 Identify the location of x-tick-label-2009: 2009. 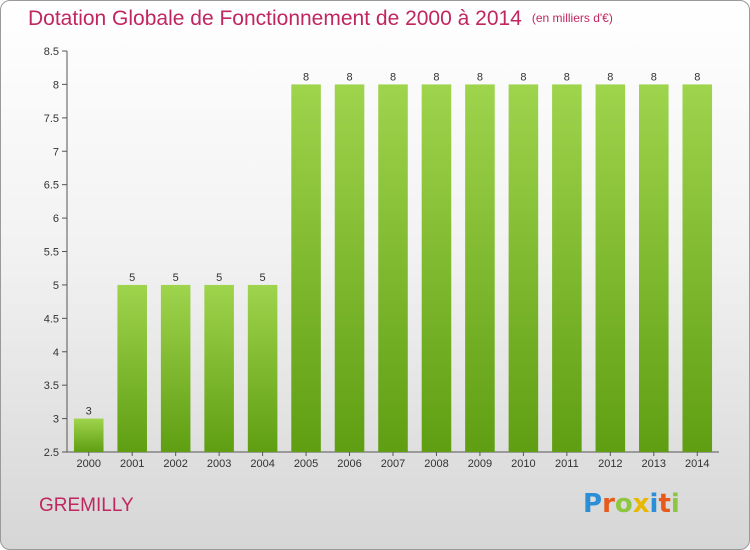
(480, 464).